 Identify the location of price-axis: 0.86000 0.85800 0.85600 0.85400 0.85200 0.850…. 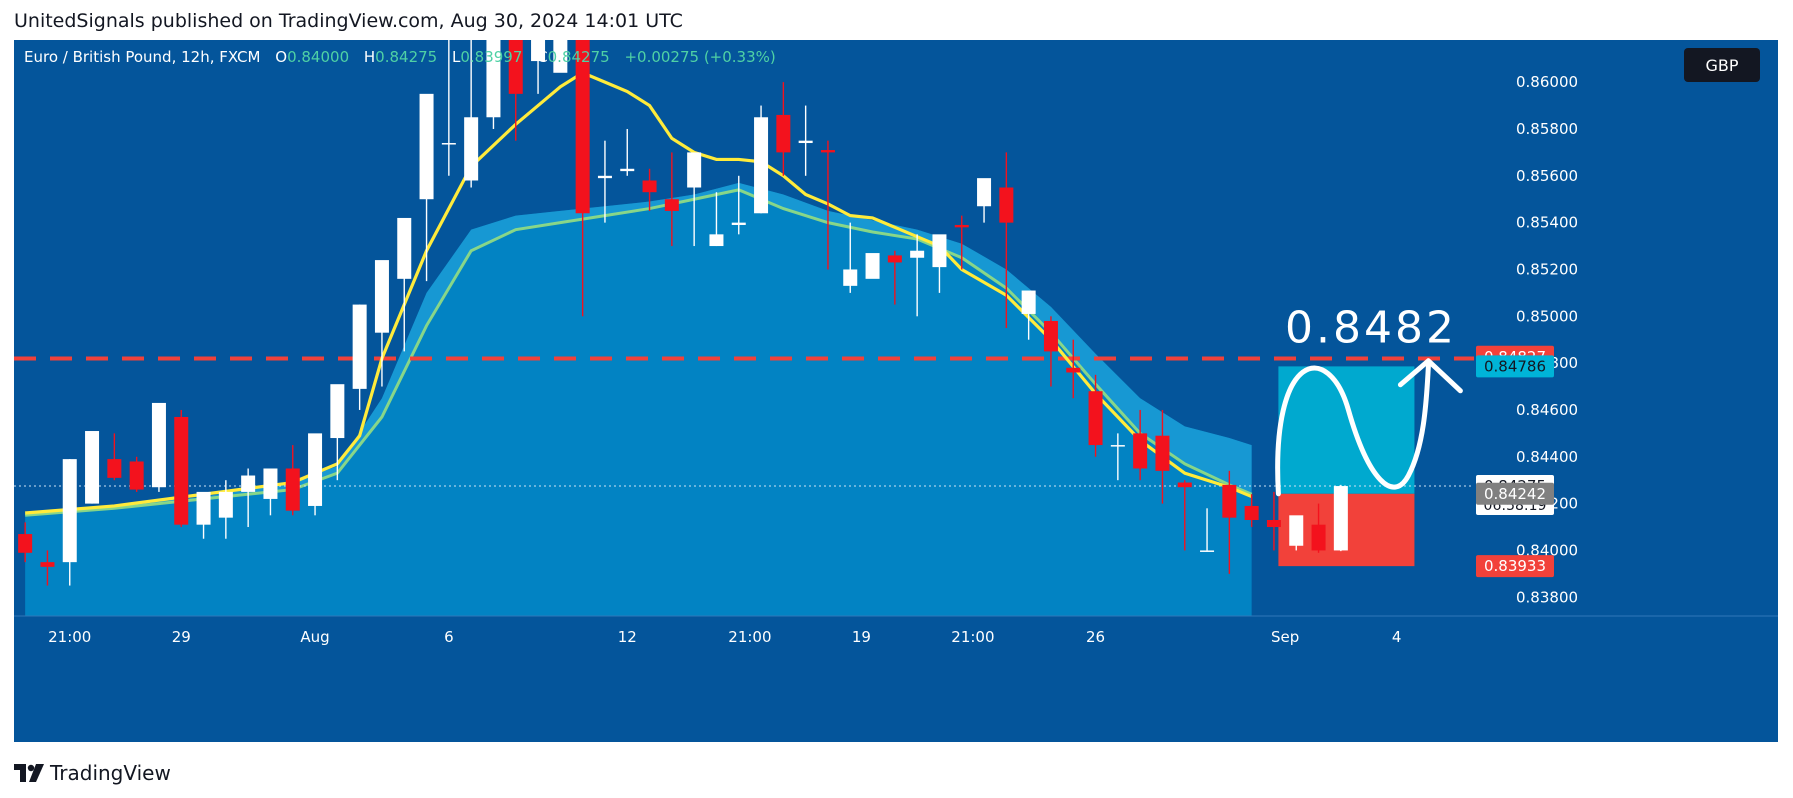
(1626, 328).